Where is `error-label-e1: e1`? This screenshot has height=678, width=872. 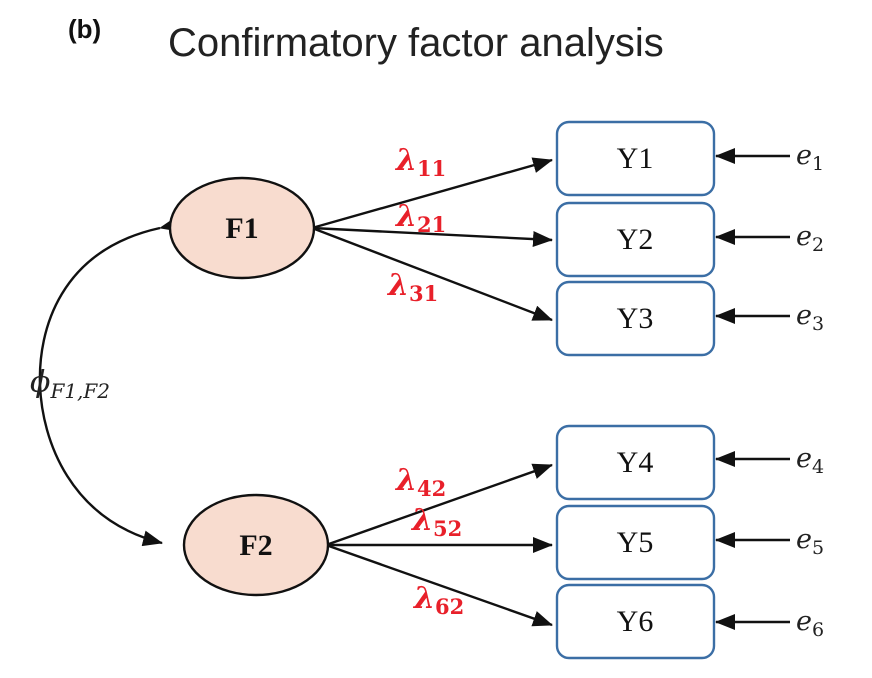
error-label-e1: e1 is located at coordinates (810, 157).